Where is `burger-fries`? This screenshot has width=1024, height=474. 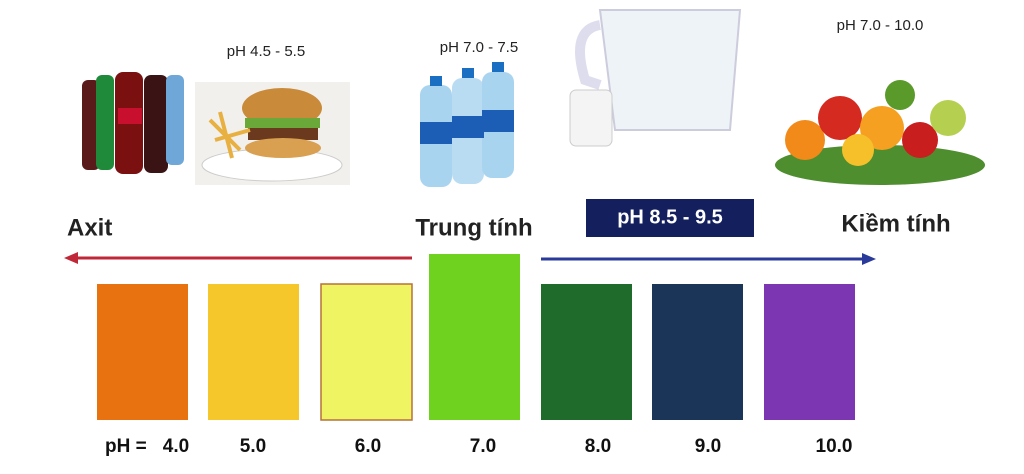
burger-fries is located at coordinates (272, 133).